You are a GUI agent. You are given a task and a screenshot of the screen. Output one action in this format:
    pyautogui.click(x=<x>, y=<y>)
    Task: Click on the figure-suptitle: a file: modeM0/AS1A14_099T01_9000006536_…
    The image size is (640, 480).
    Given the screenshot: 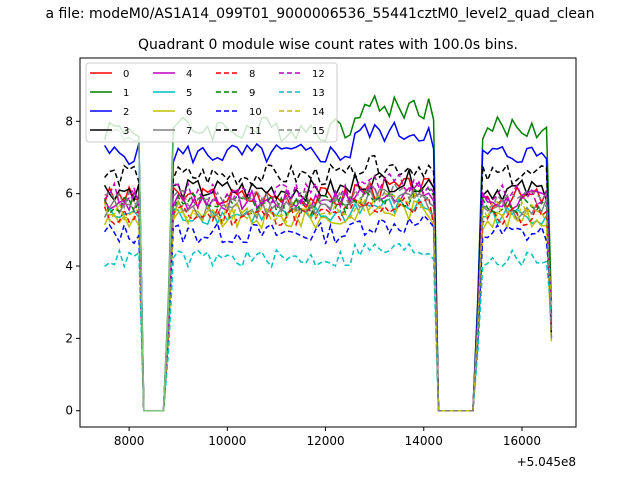 What is the action you would take?
    pyautogui.click(x=320, y=14)
    